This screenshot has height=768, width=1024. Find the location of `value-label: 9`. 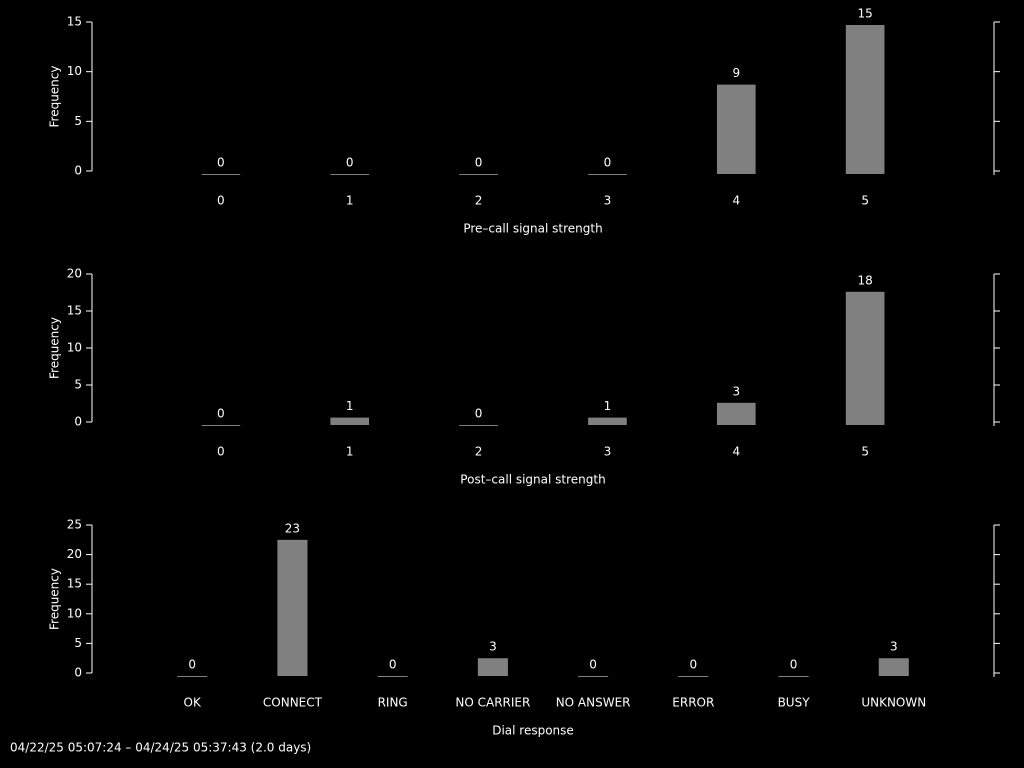

value-label: 9 is located at coordinates (736, 73).